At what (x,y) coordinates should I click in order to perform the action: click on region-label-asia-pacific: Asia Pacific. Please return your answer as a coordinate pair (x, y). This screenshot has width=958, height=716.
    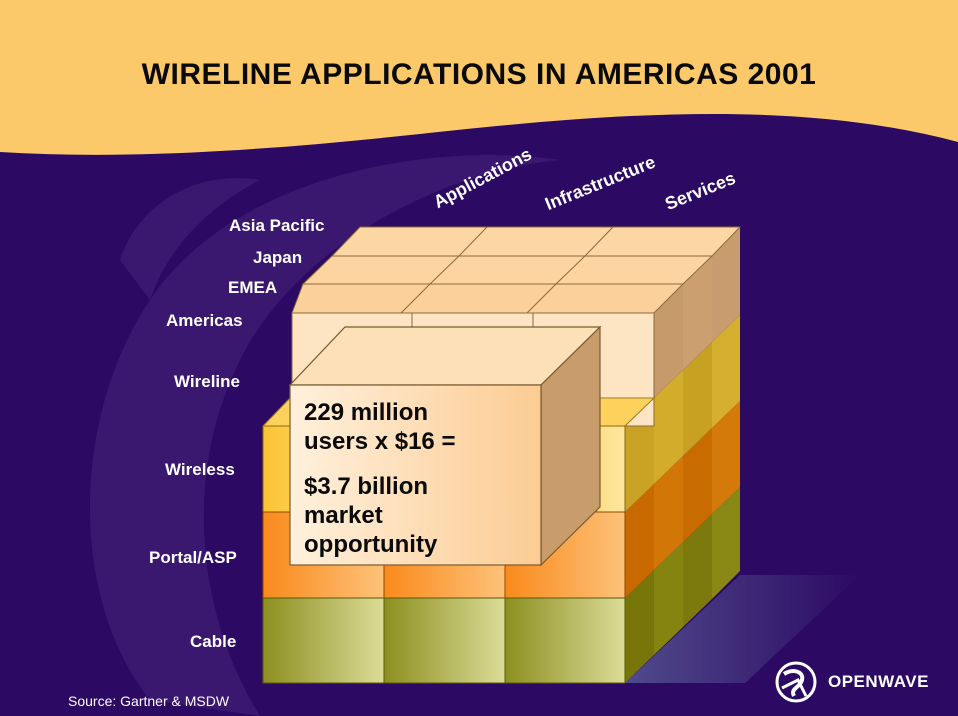
    Looking at the image, I should click on (277, 225).